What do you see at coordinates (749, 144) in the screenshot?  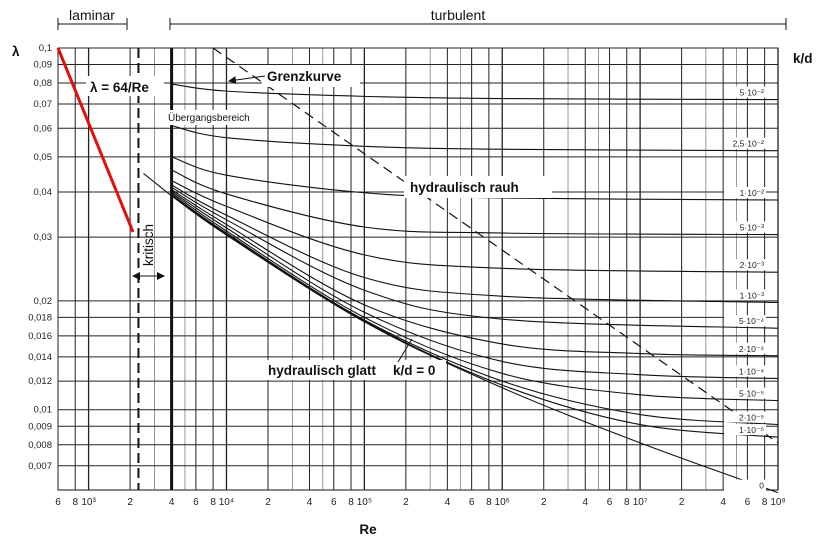 I see `kd-label: 2,5·10⁻²` at bounding box center [749, 144].